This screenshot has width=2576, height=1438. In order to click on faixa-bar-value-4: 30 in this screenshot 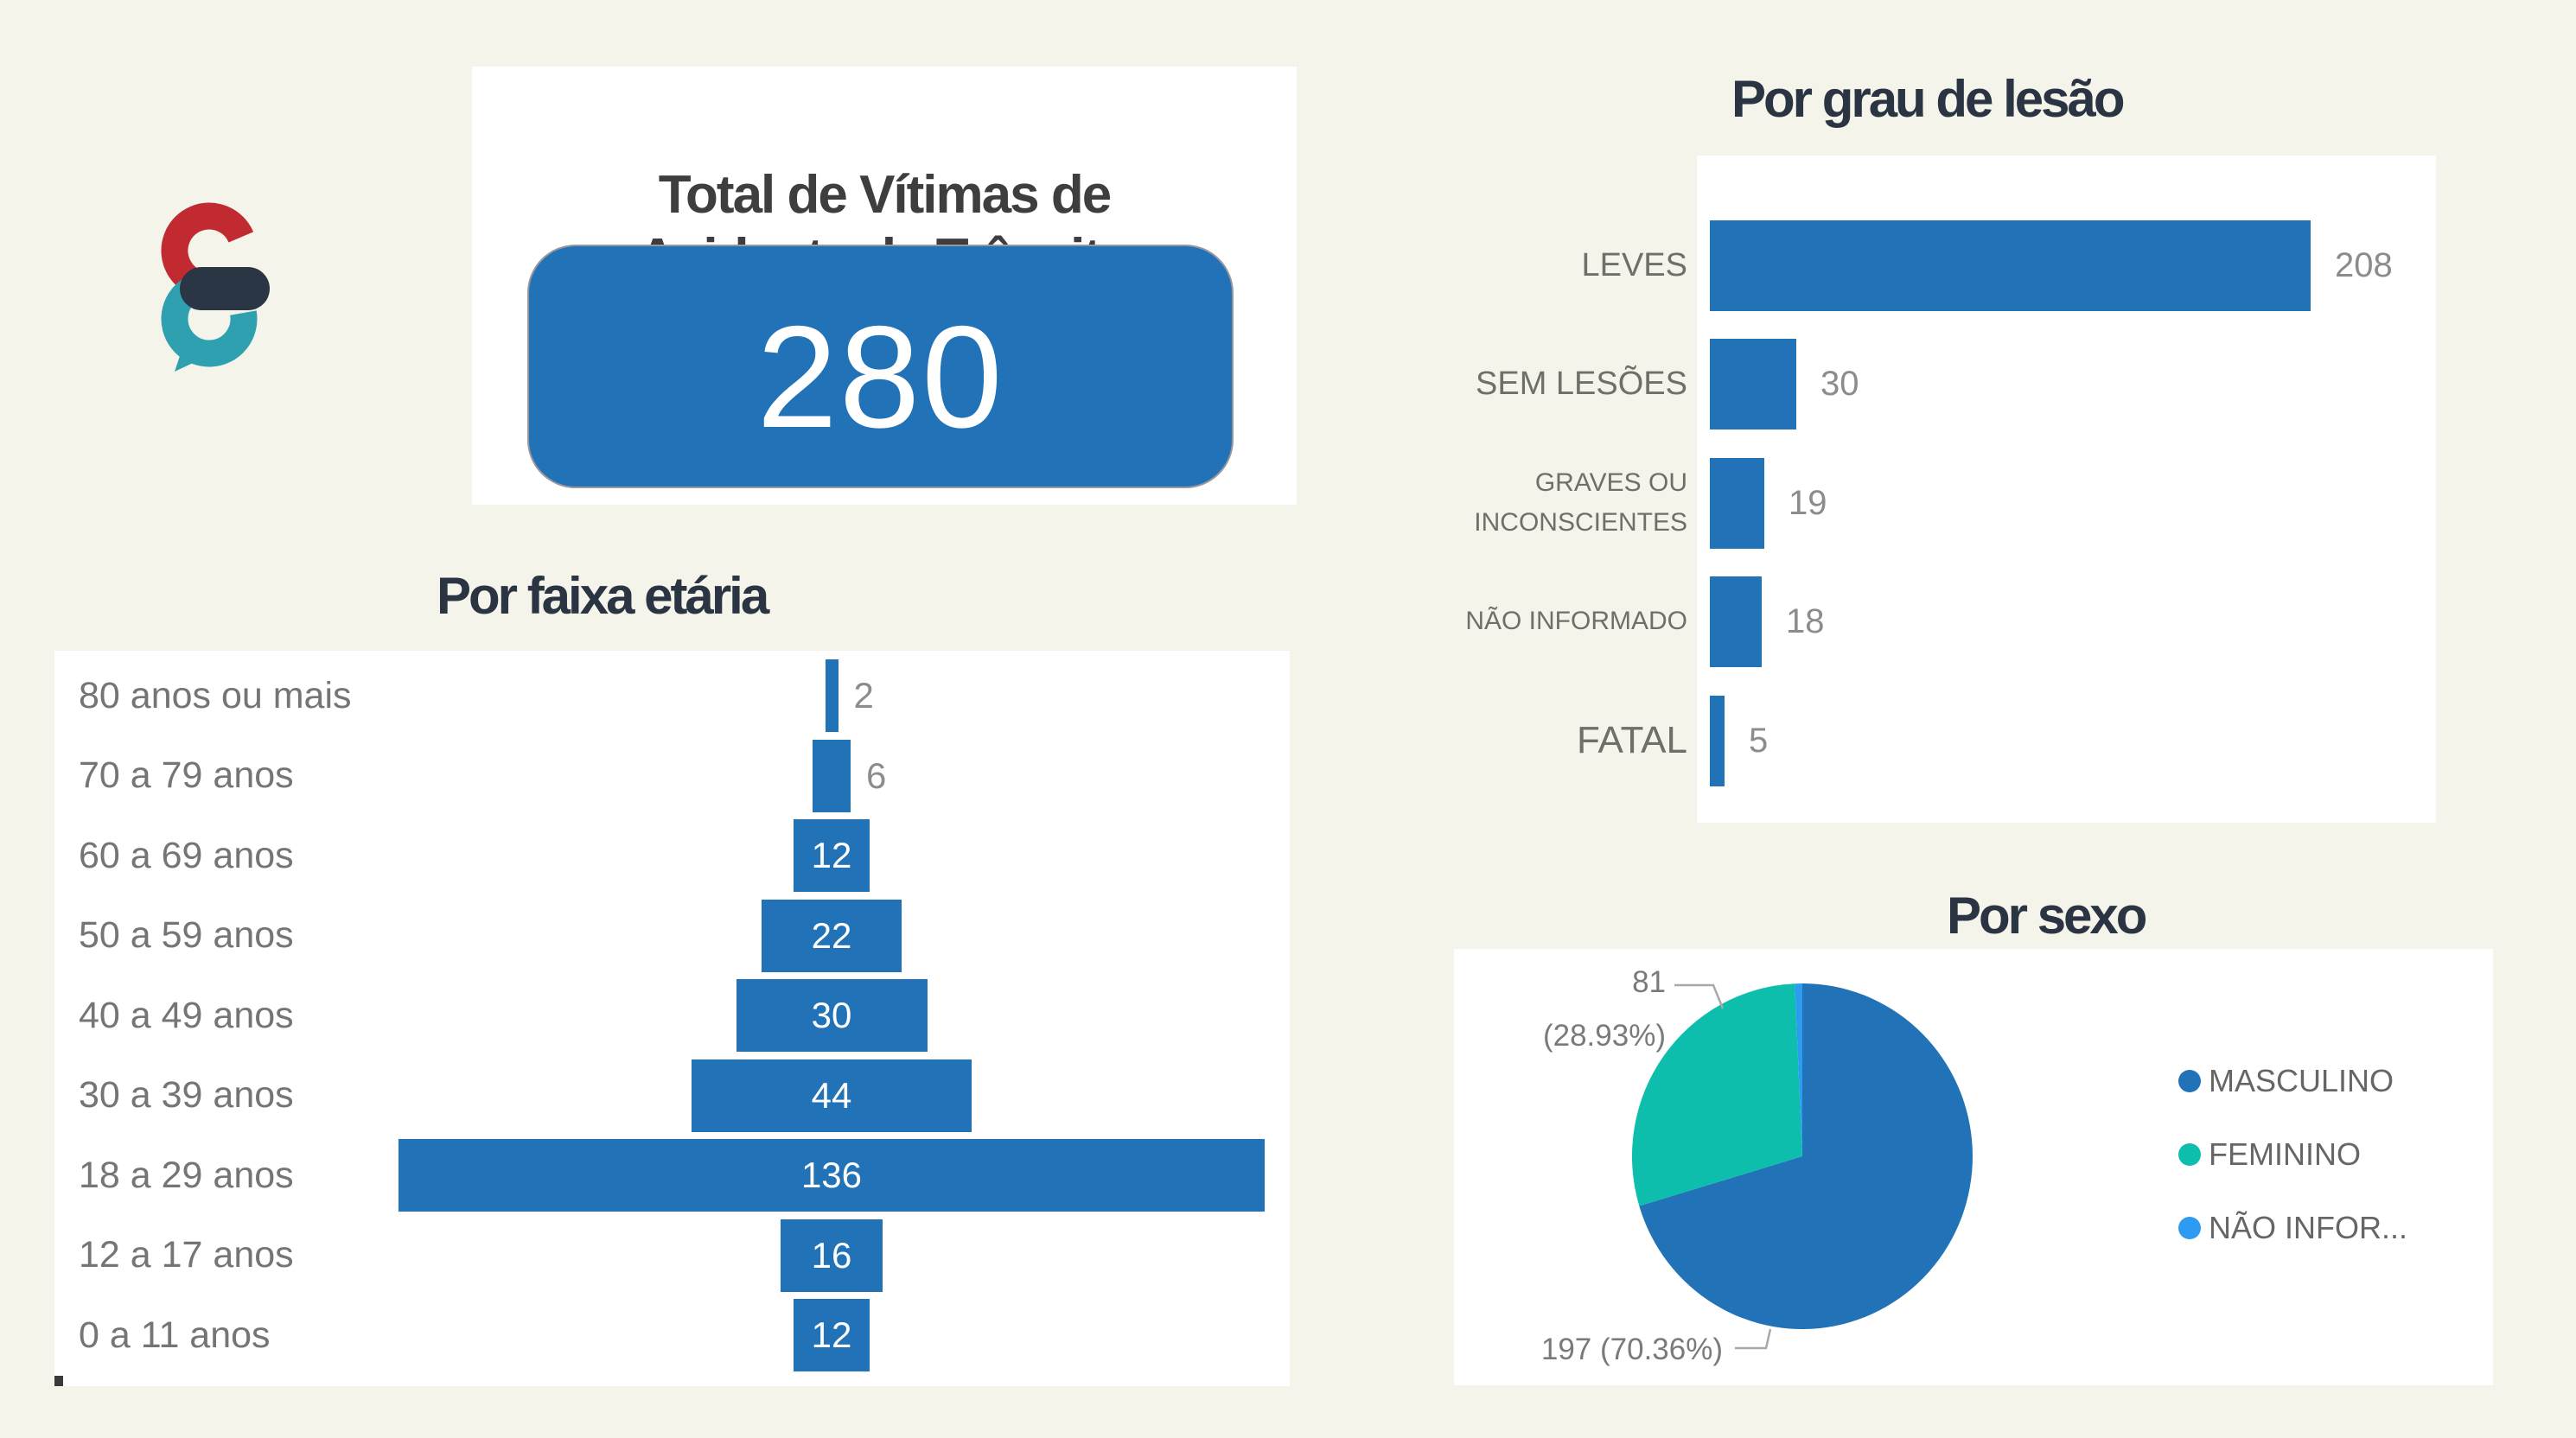, I will do `click(831, 1016)`.